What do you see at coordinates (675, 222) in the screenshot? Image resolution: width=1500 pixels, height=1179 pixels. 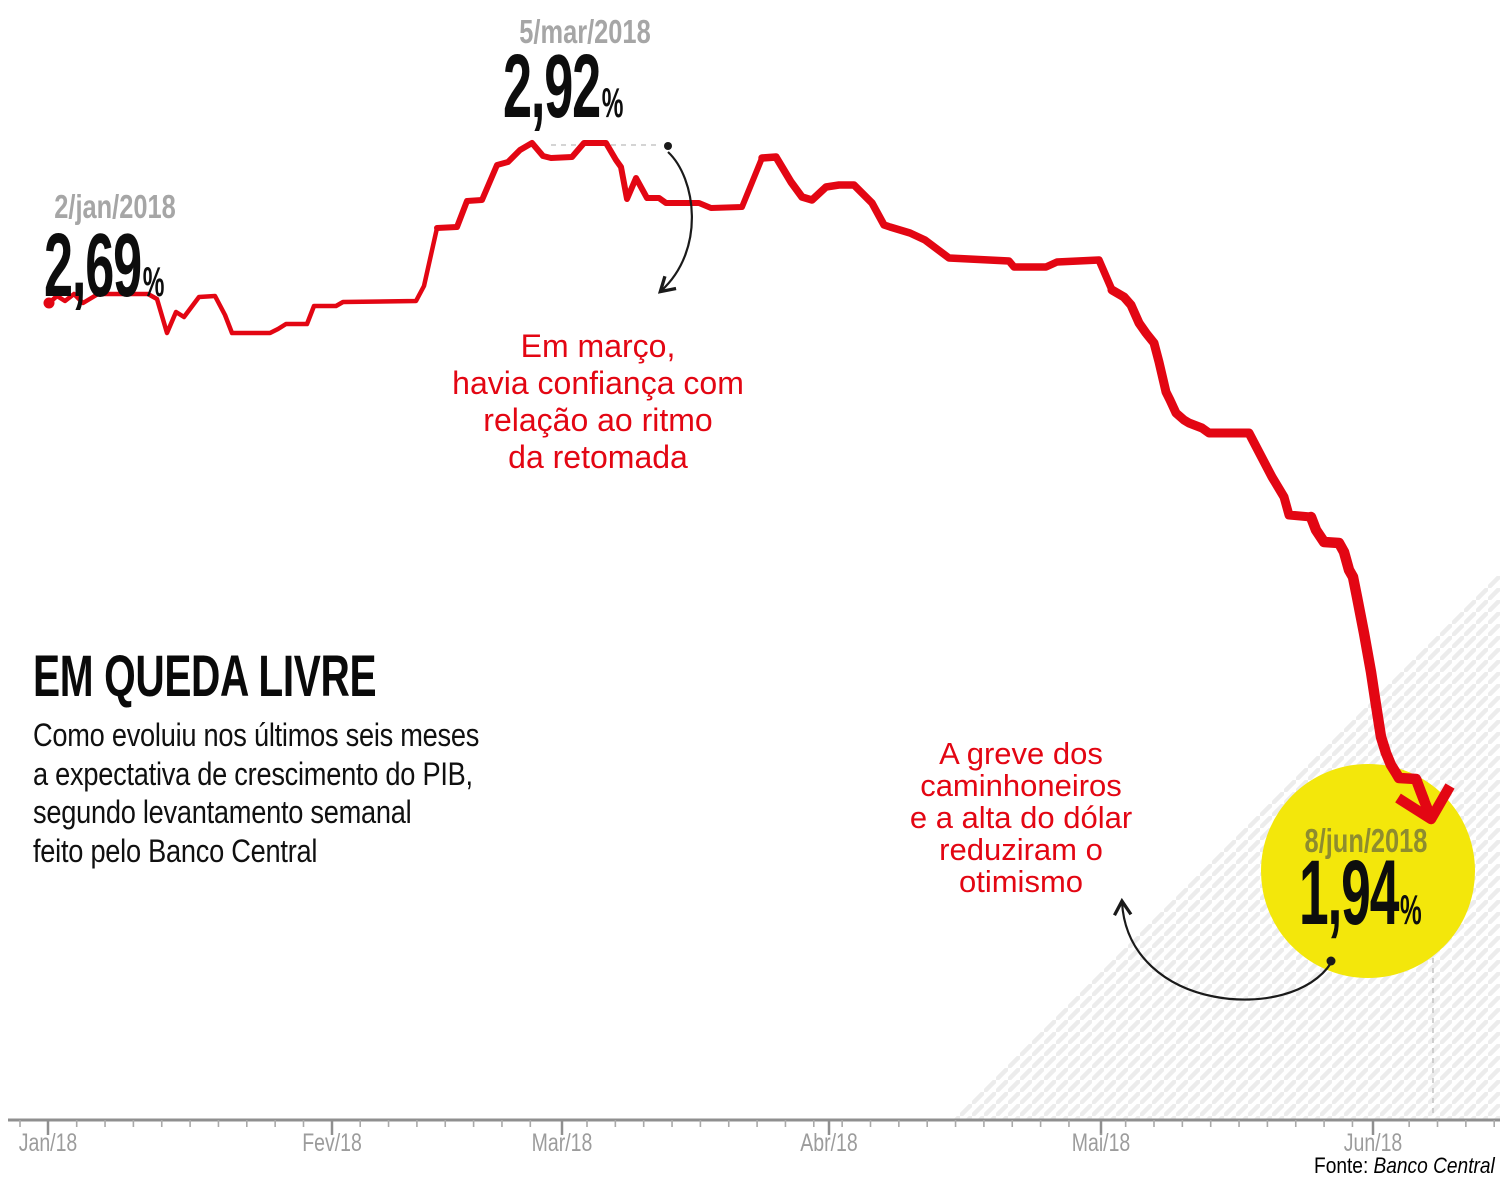 I see `march-curved-arrow-icon` at bounding box center [675, 222].